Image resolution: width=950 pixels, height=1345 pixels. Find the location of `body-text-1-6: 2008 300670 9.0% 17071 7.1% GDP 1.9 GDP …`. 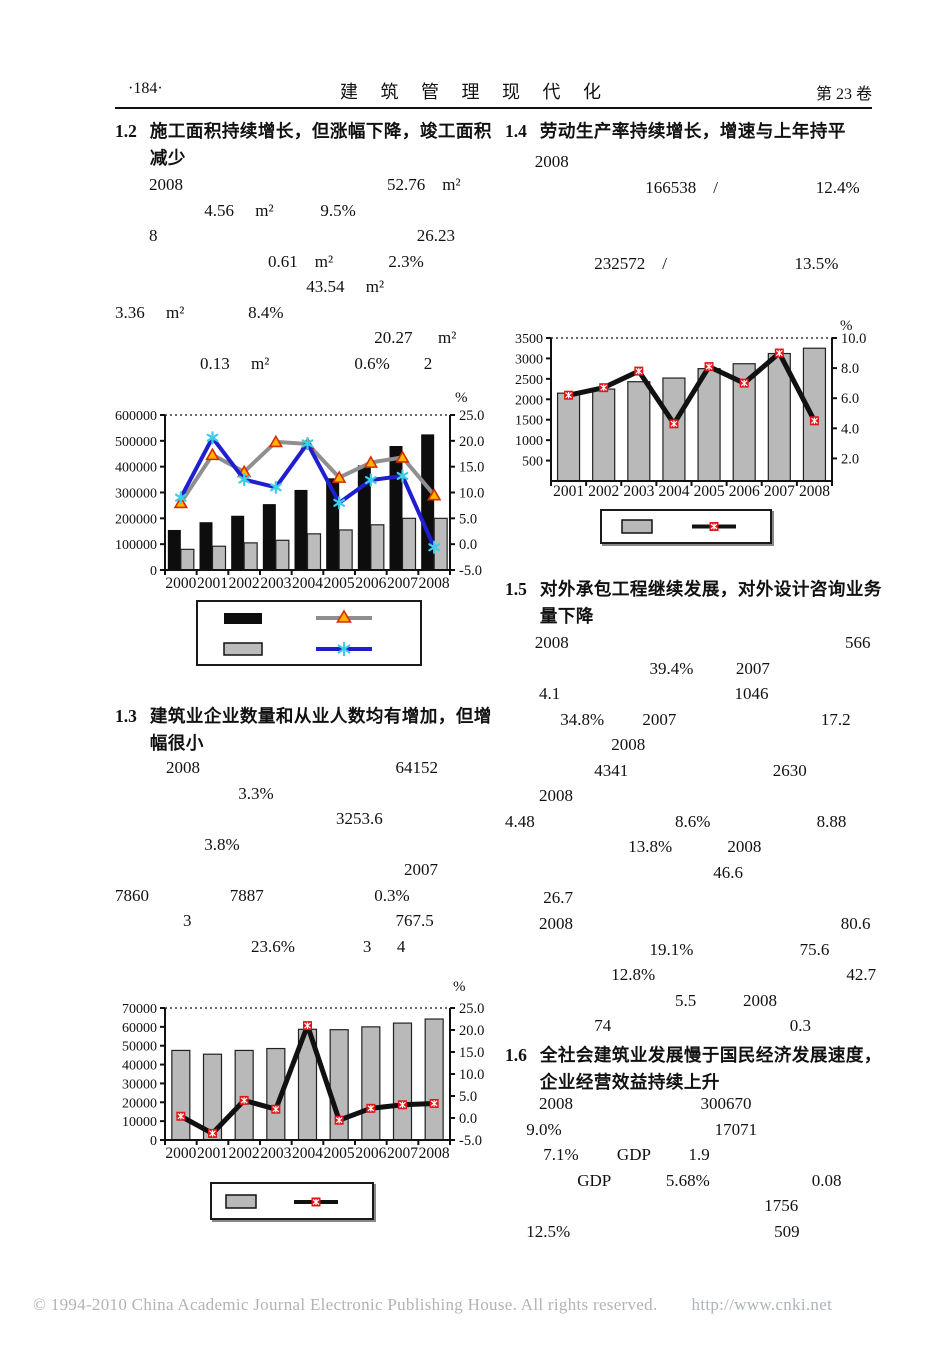

body-text-1-6: 2008 300670 9.0% 17071 7.1% GDP 1.9 GDP … is located at coordinates (673, 1167).